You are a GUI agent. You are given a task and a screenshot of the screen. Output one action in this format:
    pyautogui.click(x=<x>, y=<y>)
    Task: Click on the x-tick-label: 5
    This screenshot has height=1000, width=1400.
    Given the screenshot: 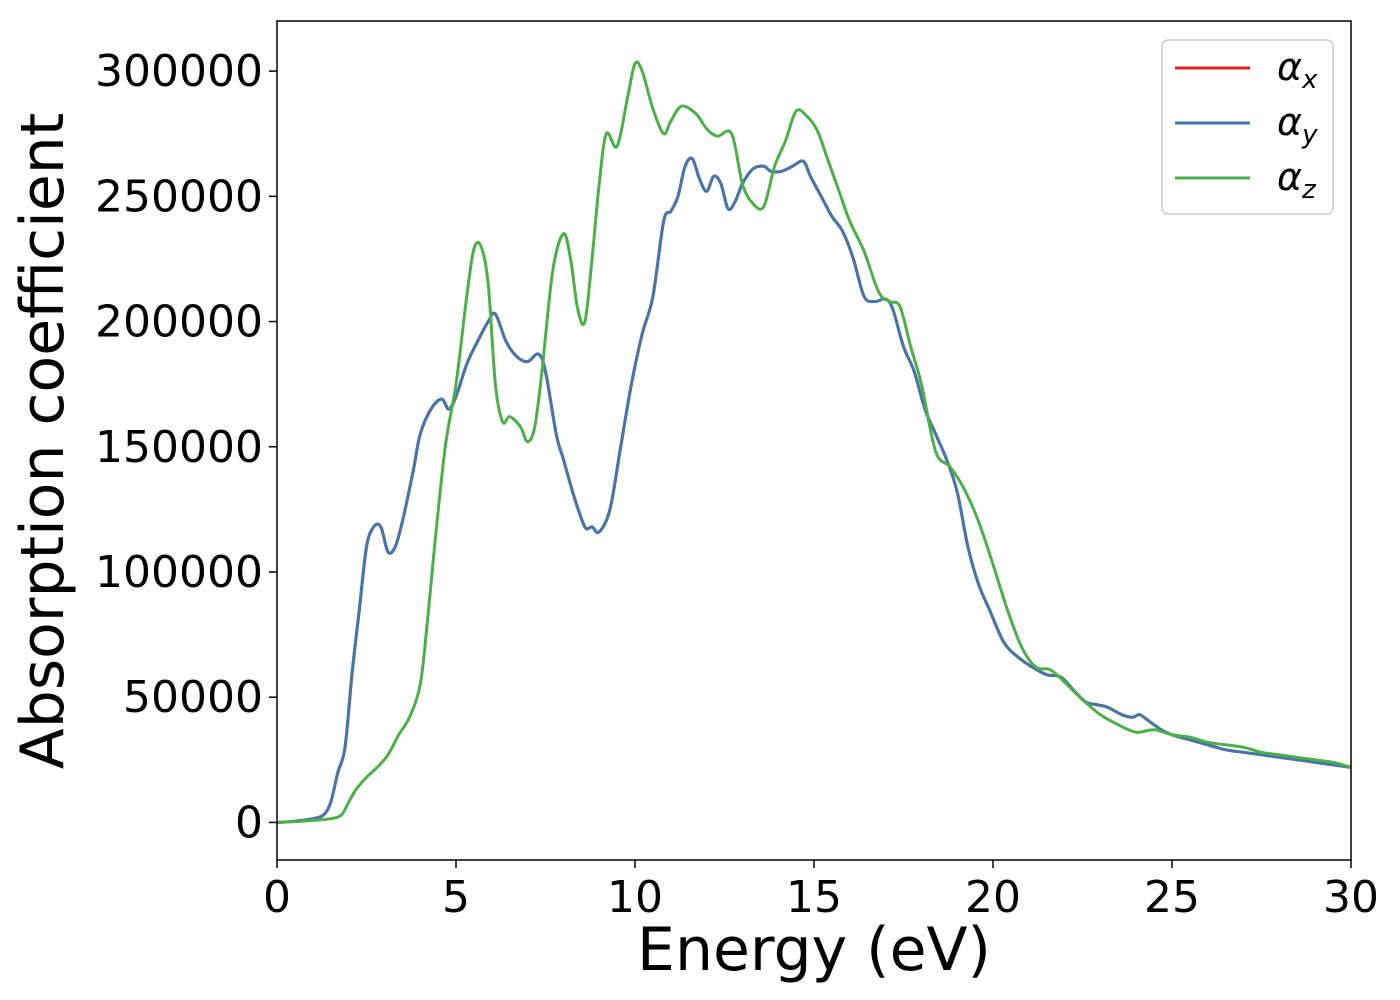 What is the action you would take?
    pyautogui.click(x=456, y=897)
    